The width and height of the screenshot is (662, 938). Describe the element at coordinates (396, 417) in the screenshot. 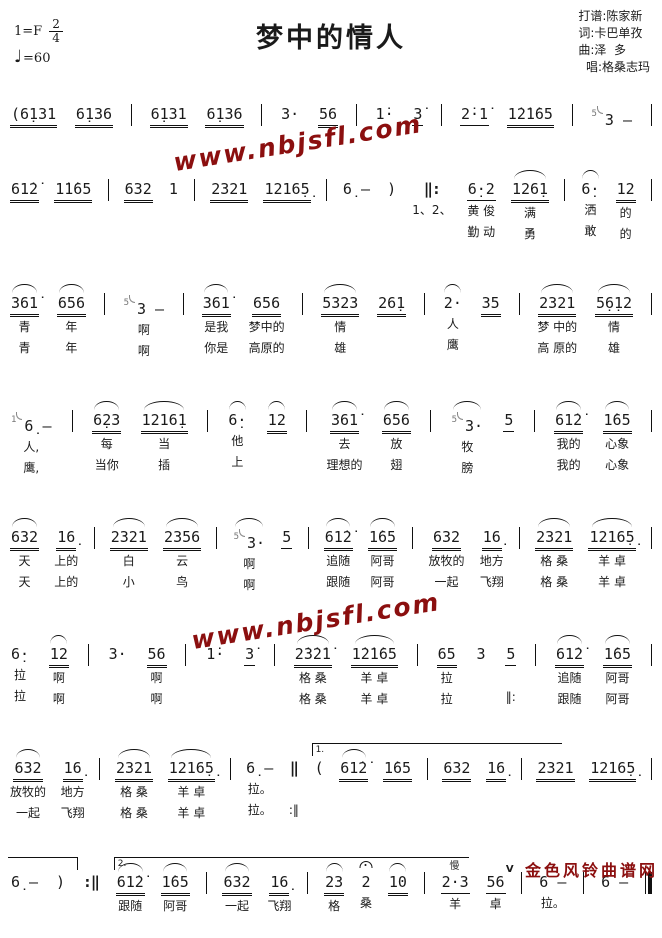

I see `note-token: 656` at that location.